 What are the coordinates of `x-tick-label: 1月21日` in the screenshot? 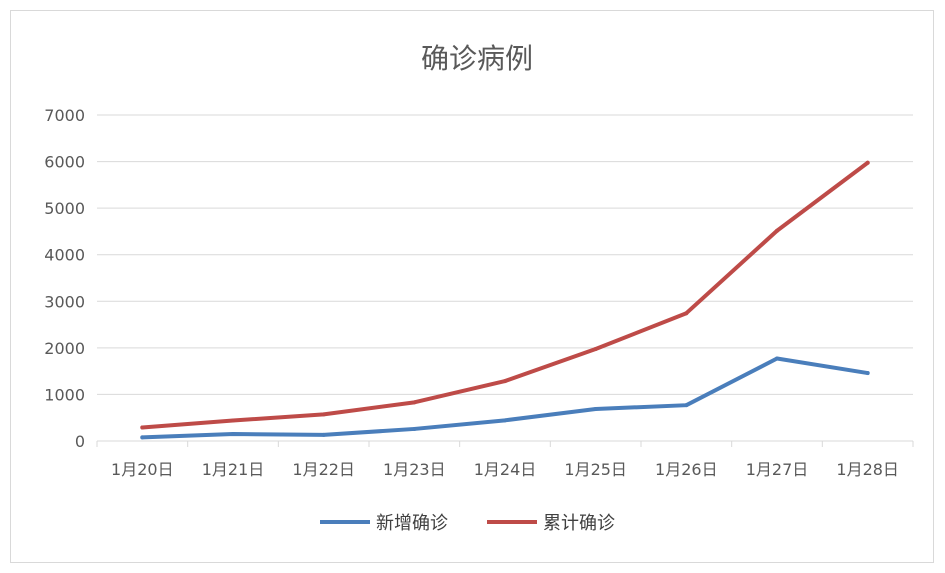 It's located at (233, 469).